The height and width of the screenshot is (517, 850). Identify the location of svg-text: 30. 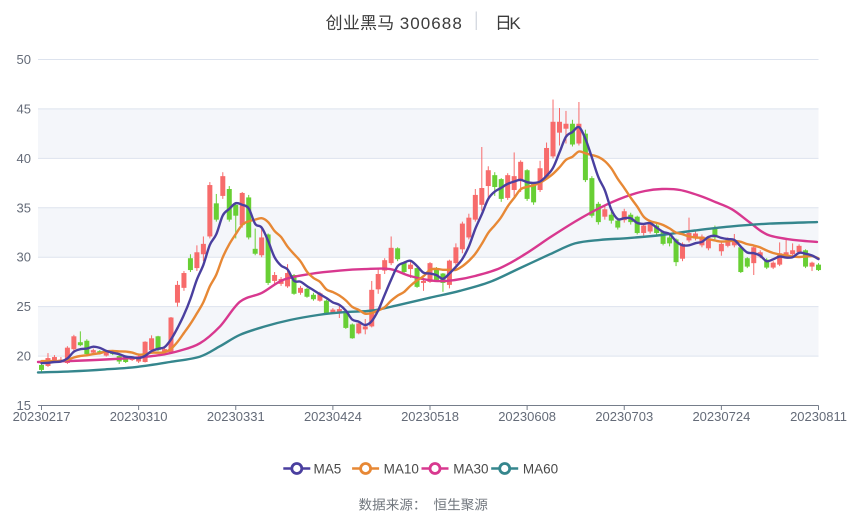
(24, 257).